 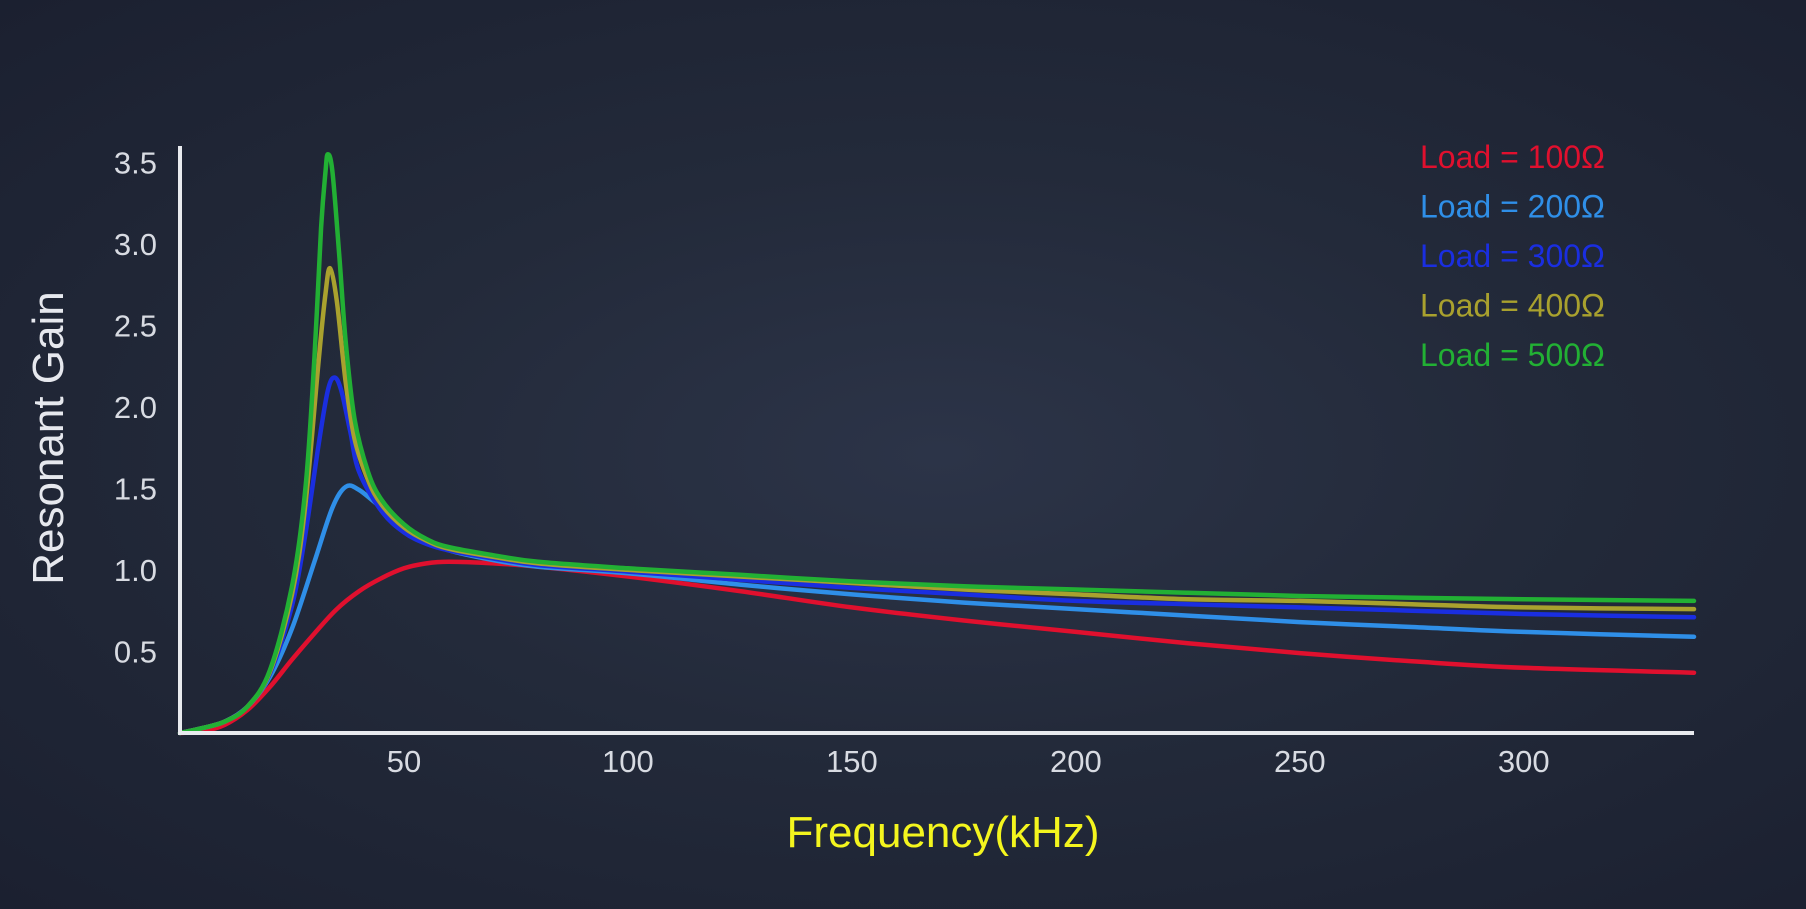 What do you see at coordinates (1512, 157) in the screenshot?
I see `legend-entry-1: Load = 100Ω` at bounding box center [1512, 157].